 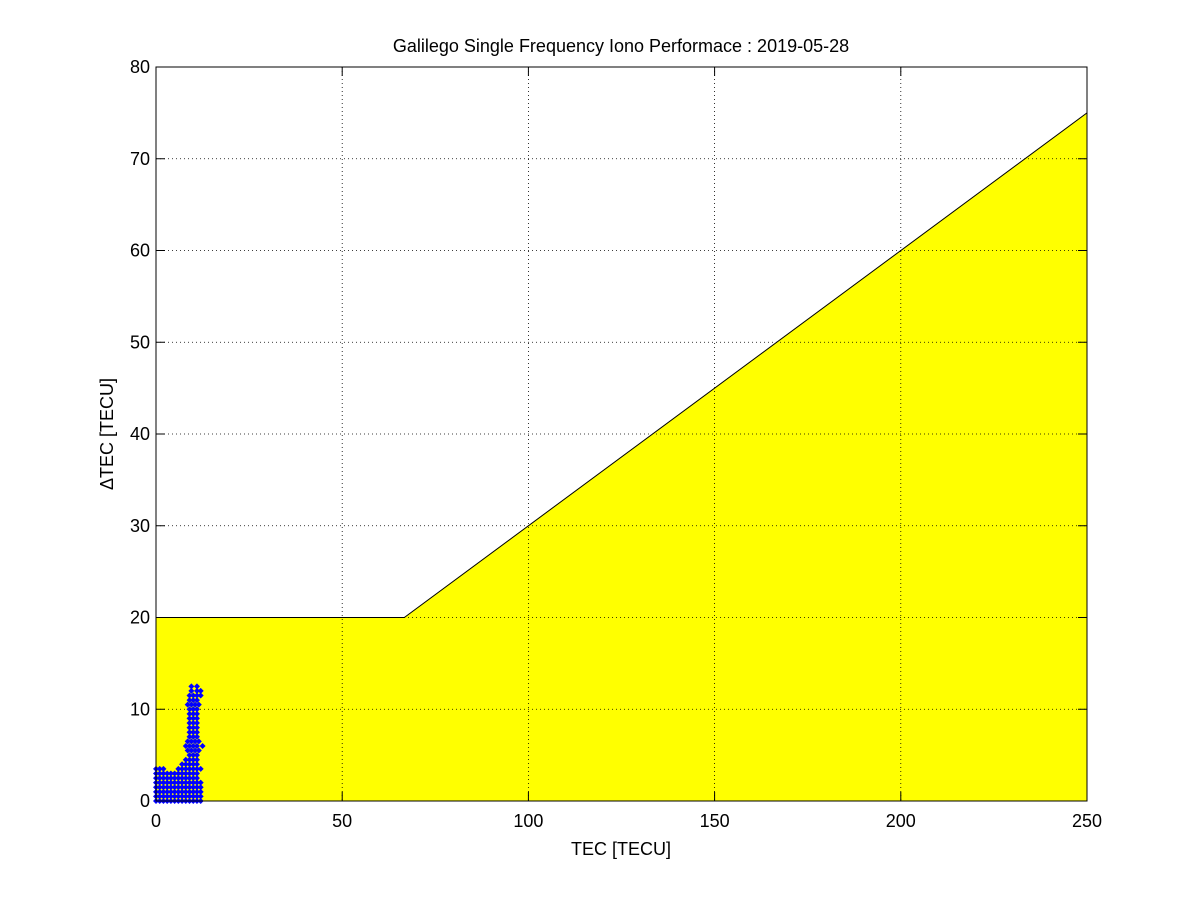 What do you see at coordinates (528, 821) in the screenshot?
I see `x-tick-label: 100` at bounding box center [528, 821].